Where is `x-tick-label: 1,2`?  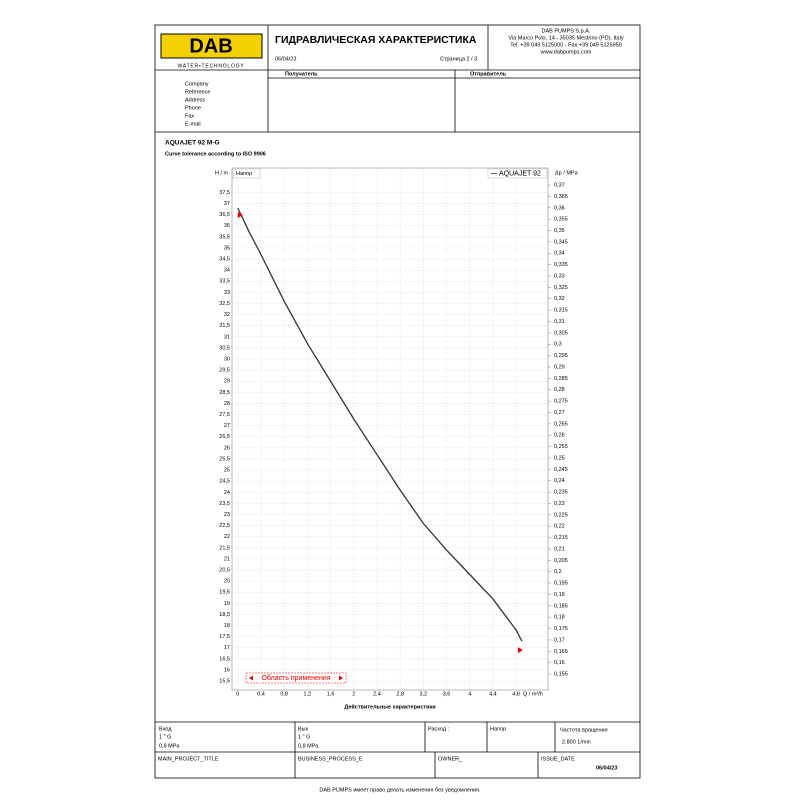
x-tick-label: 1,2 is located at coordinates (308, 694).